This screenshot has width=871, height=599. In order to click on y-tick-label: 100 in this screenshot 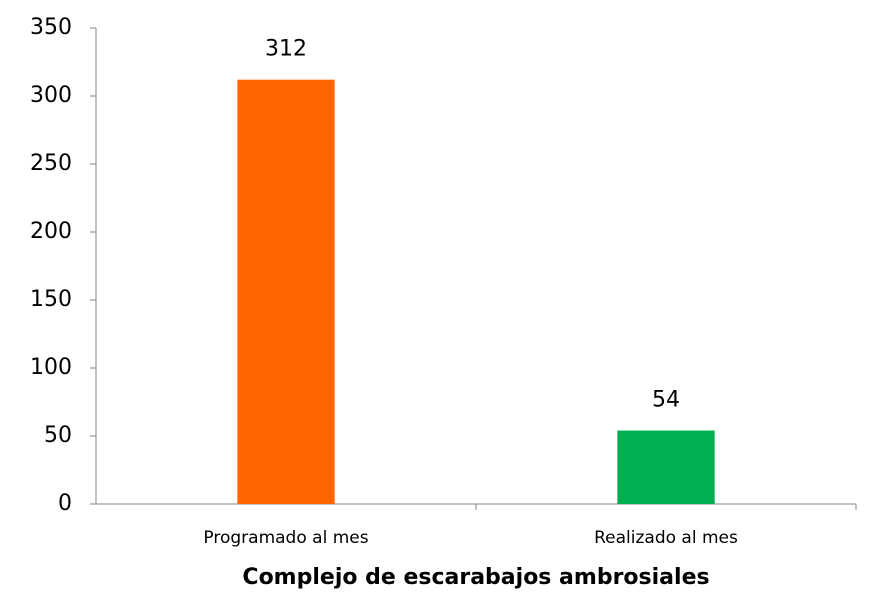, I will do `click(51, 367)`.